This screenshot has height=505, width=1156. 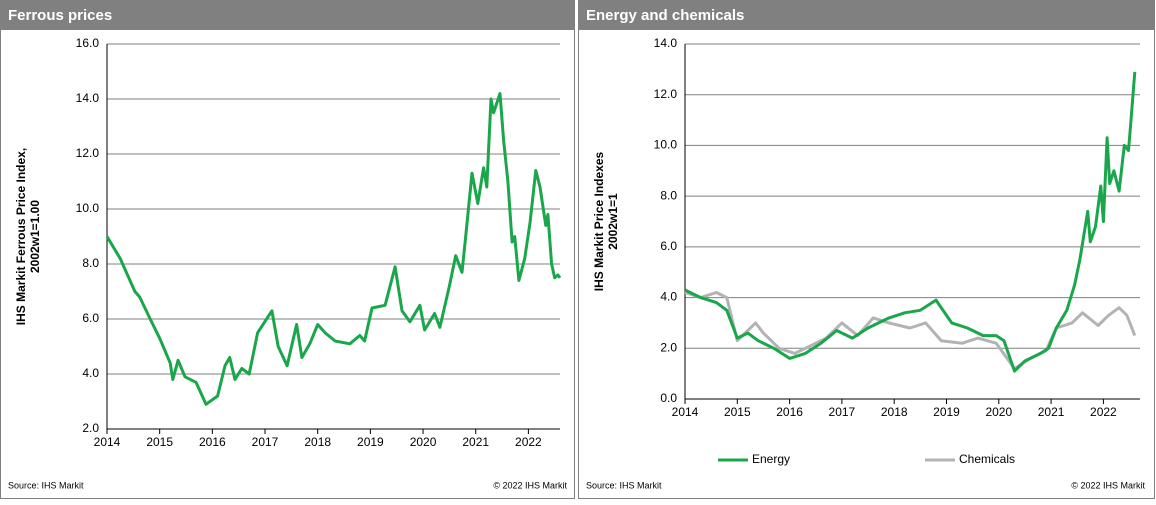 What do you see at coordinates (21, 236) in the screenshot?
I see `y-axis-label: IHS Markit Ferrous Price Index,` at bounding box center [21, 236].